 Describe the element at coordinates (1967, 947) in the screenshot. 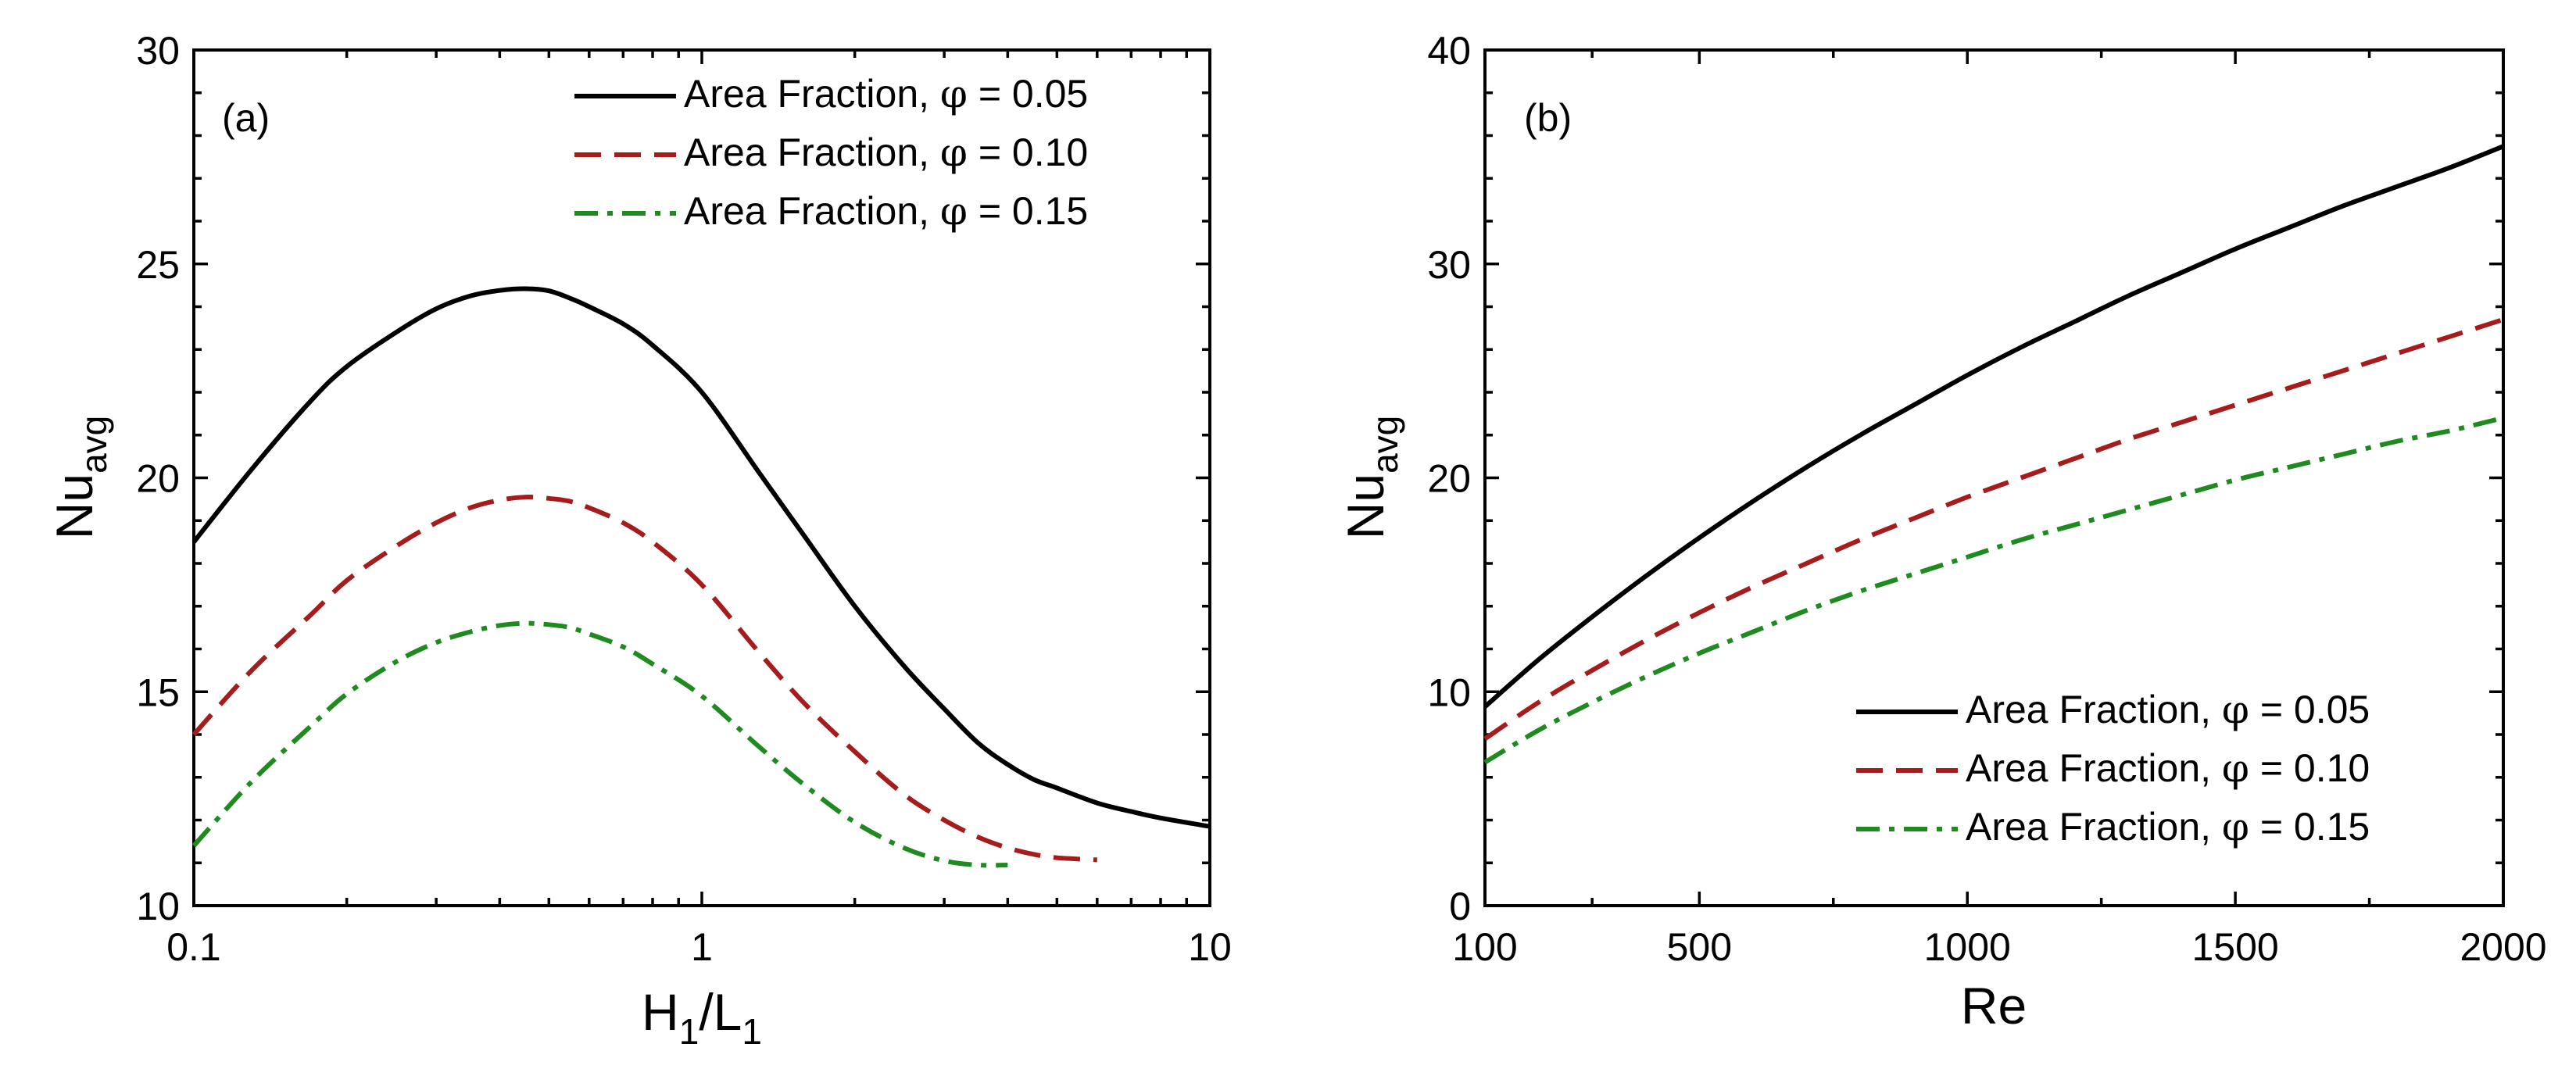

I see `x-tick-label: 1000` at that location.